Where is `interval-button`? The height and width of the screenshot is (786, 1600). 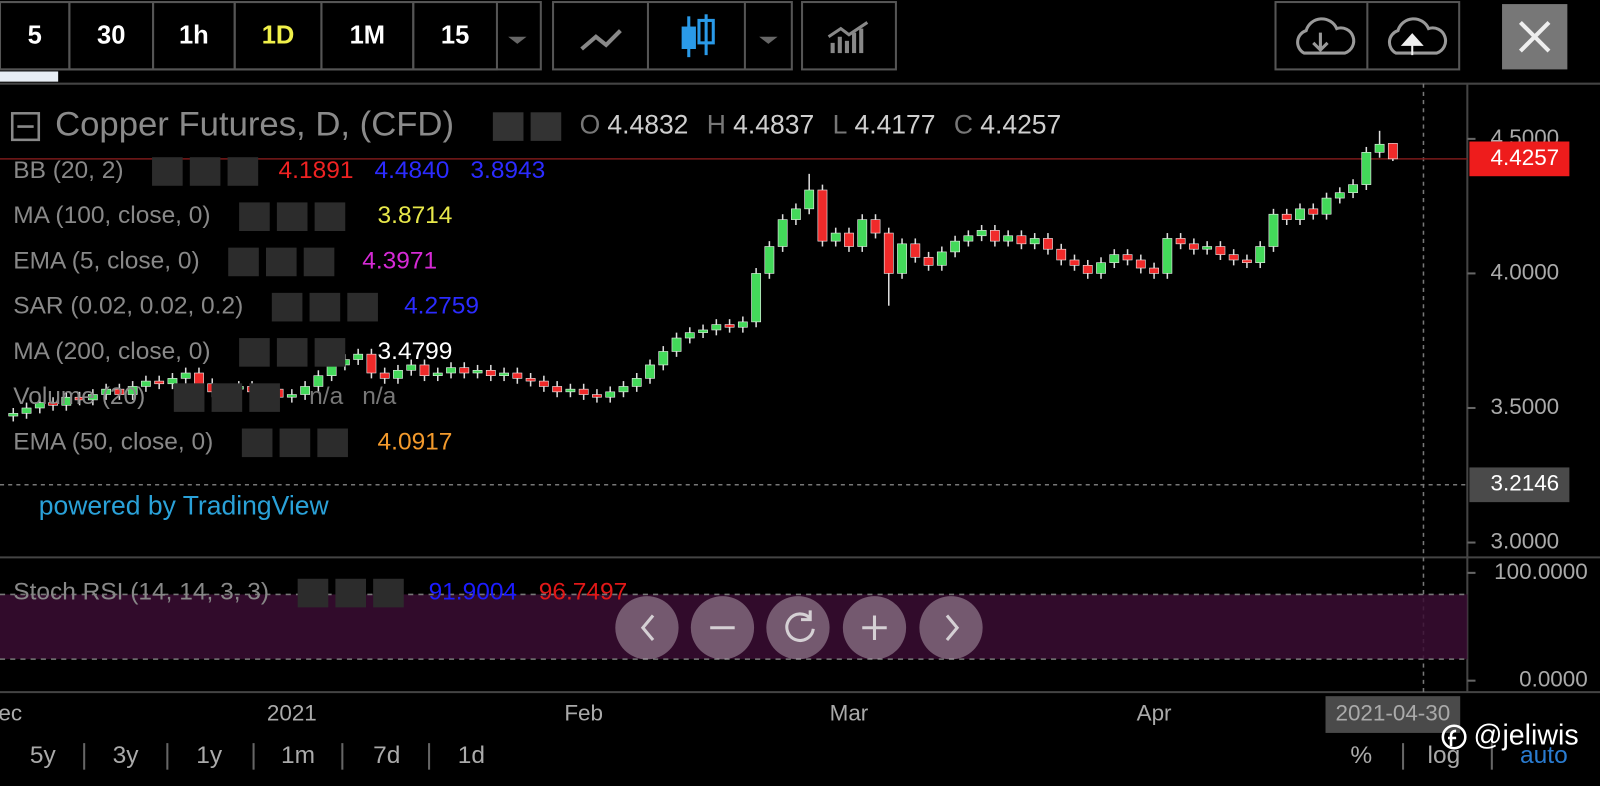 interval-button is located at coordinates (455, 36).